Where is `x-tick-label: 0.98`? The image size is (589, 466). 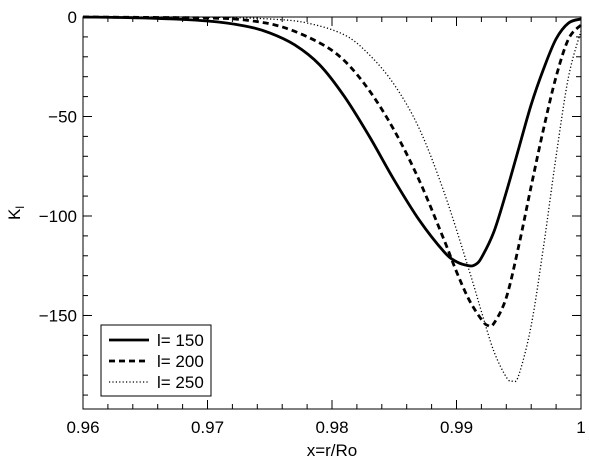
x-tick-label: 0.98 is located at coordinates (331, 427).